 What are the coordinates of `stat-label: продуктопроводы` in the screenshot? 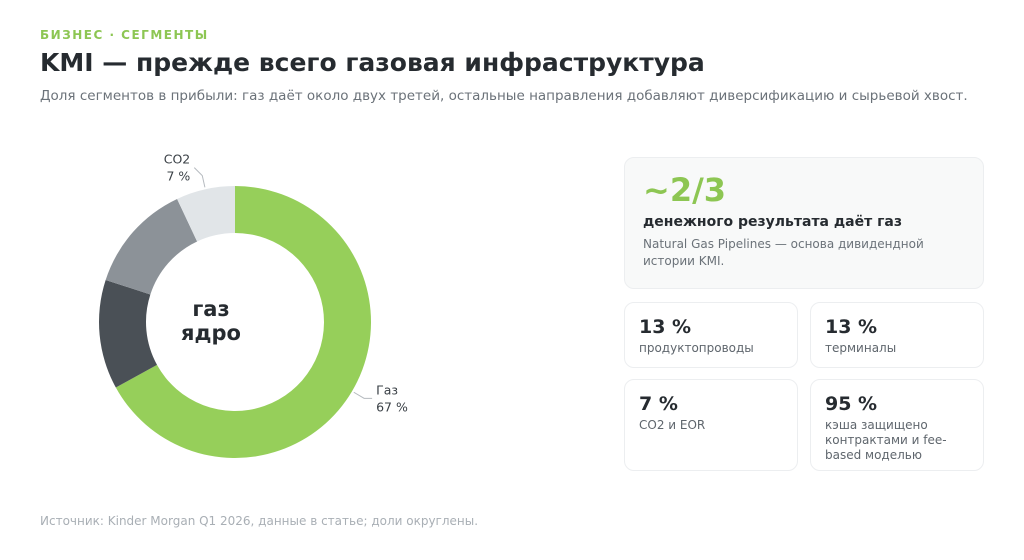 It's located at (696, 348).